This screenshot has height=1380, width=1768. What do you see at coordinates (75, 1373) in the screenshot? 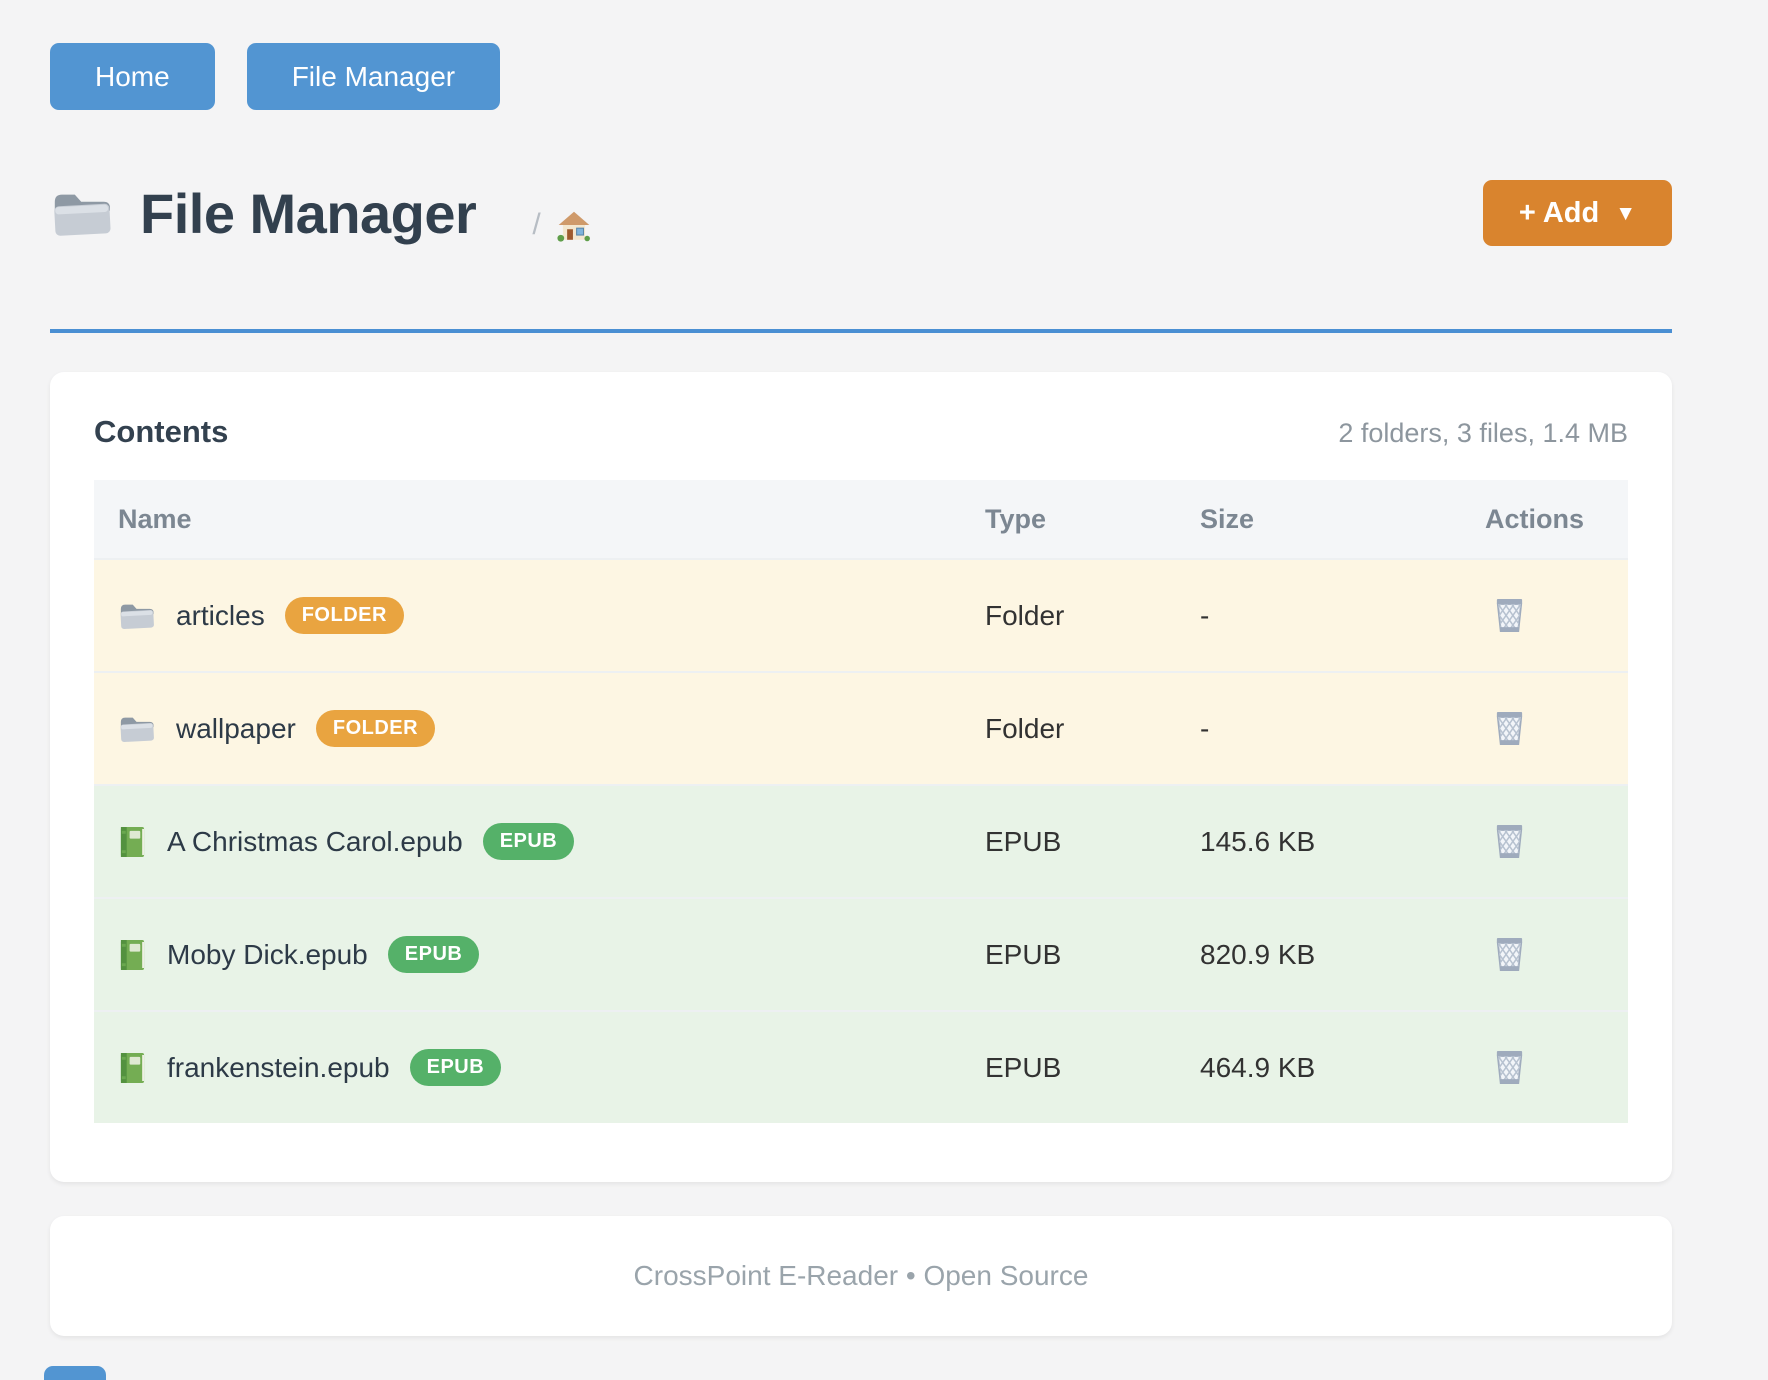
I see `bottom-partial-button` at bounding box center [75, 1373].